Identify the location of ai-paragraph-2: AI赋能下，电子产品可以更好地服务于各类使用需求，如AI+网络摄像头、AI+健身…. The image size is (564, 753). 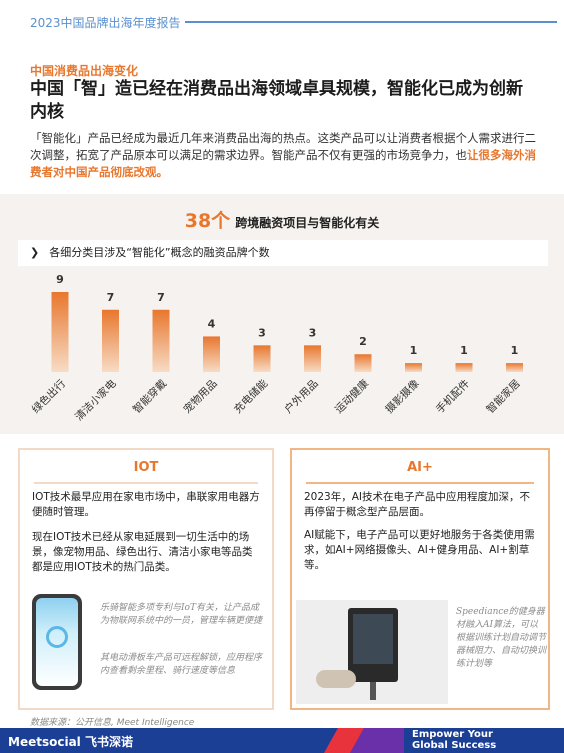
(419, 550).